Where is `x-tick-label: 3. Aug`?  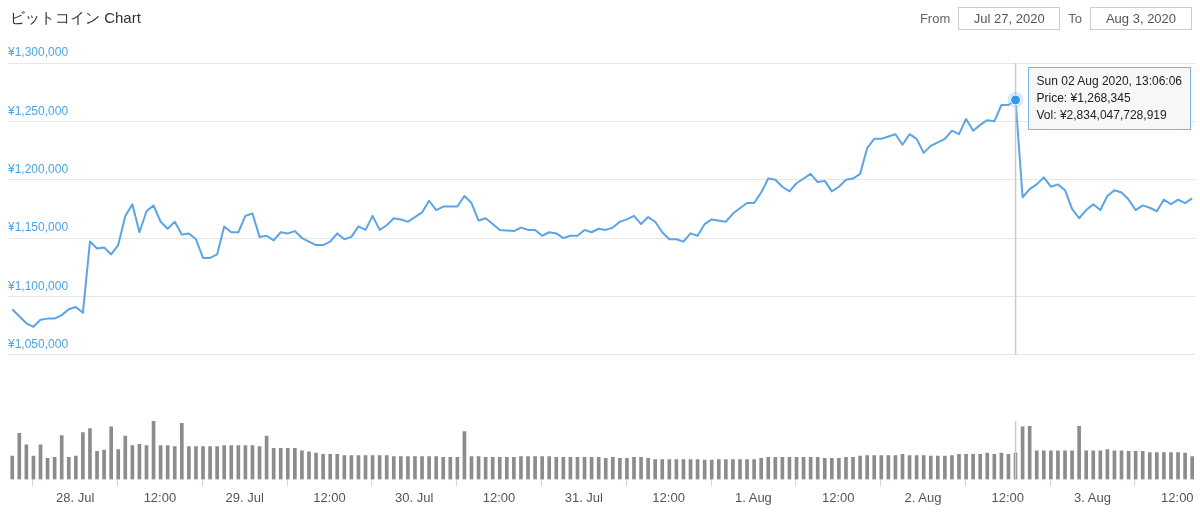 x-tick-label: 3. Aug is located at coordinates (1092, 497).